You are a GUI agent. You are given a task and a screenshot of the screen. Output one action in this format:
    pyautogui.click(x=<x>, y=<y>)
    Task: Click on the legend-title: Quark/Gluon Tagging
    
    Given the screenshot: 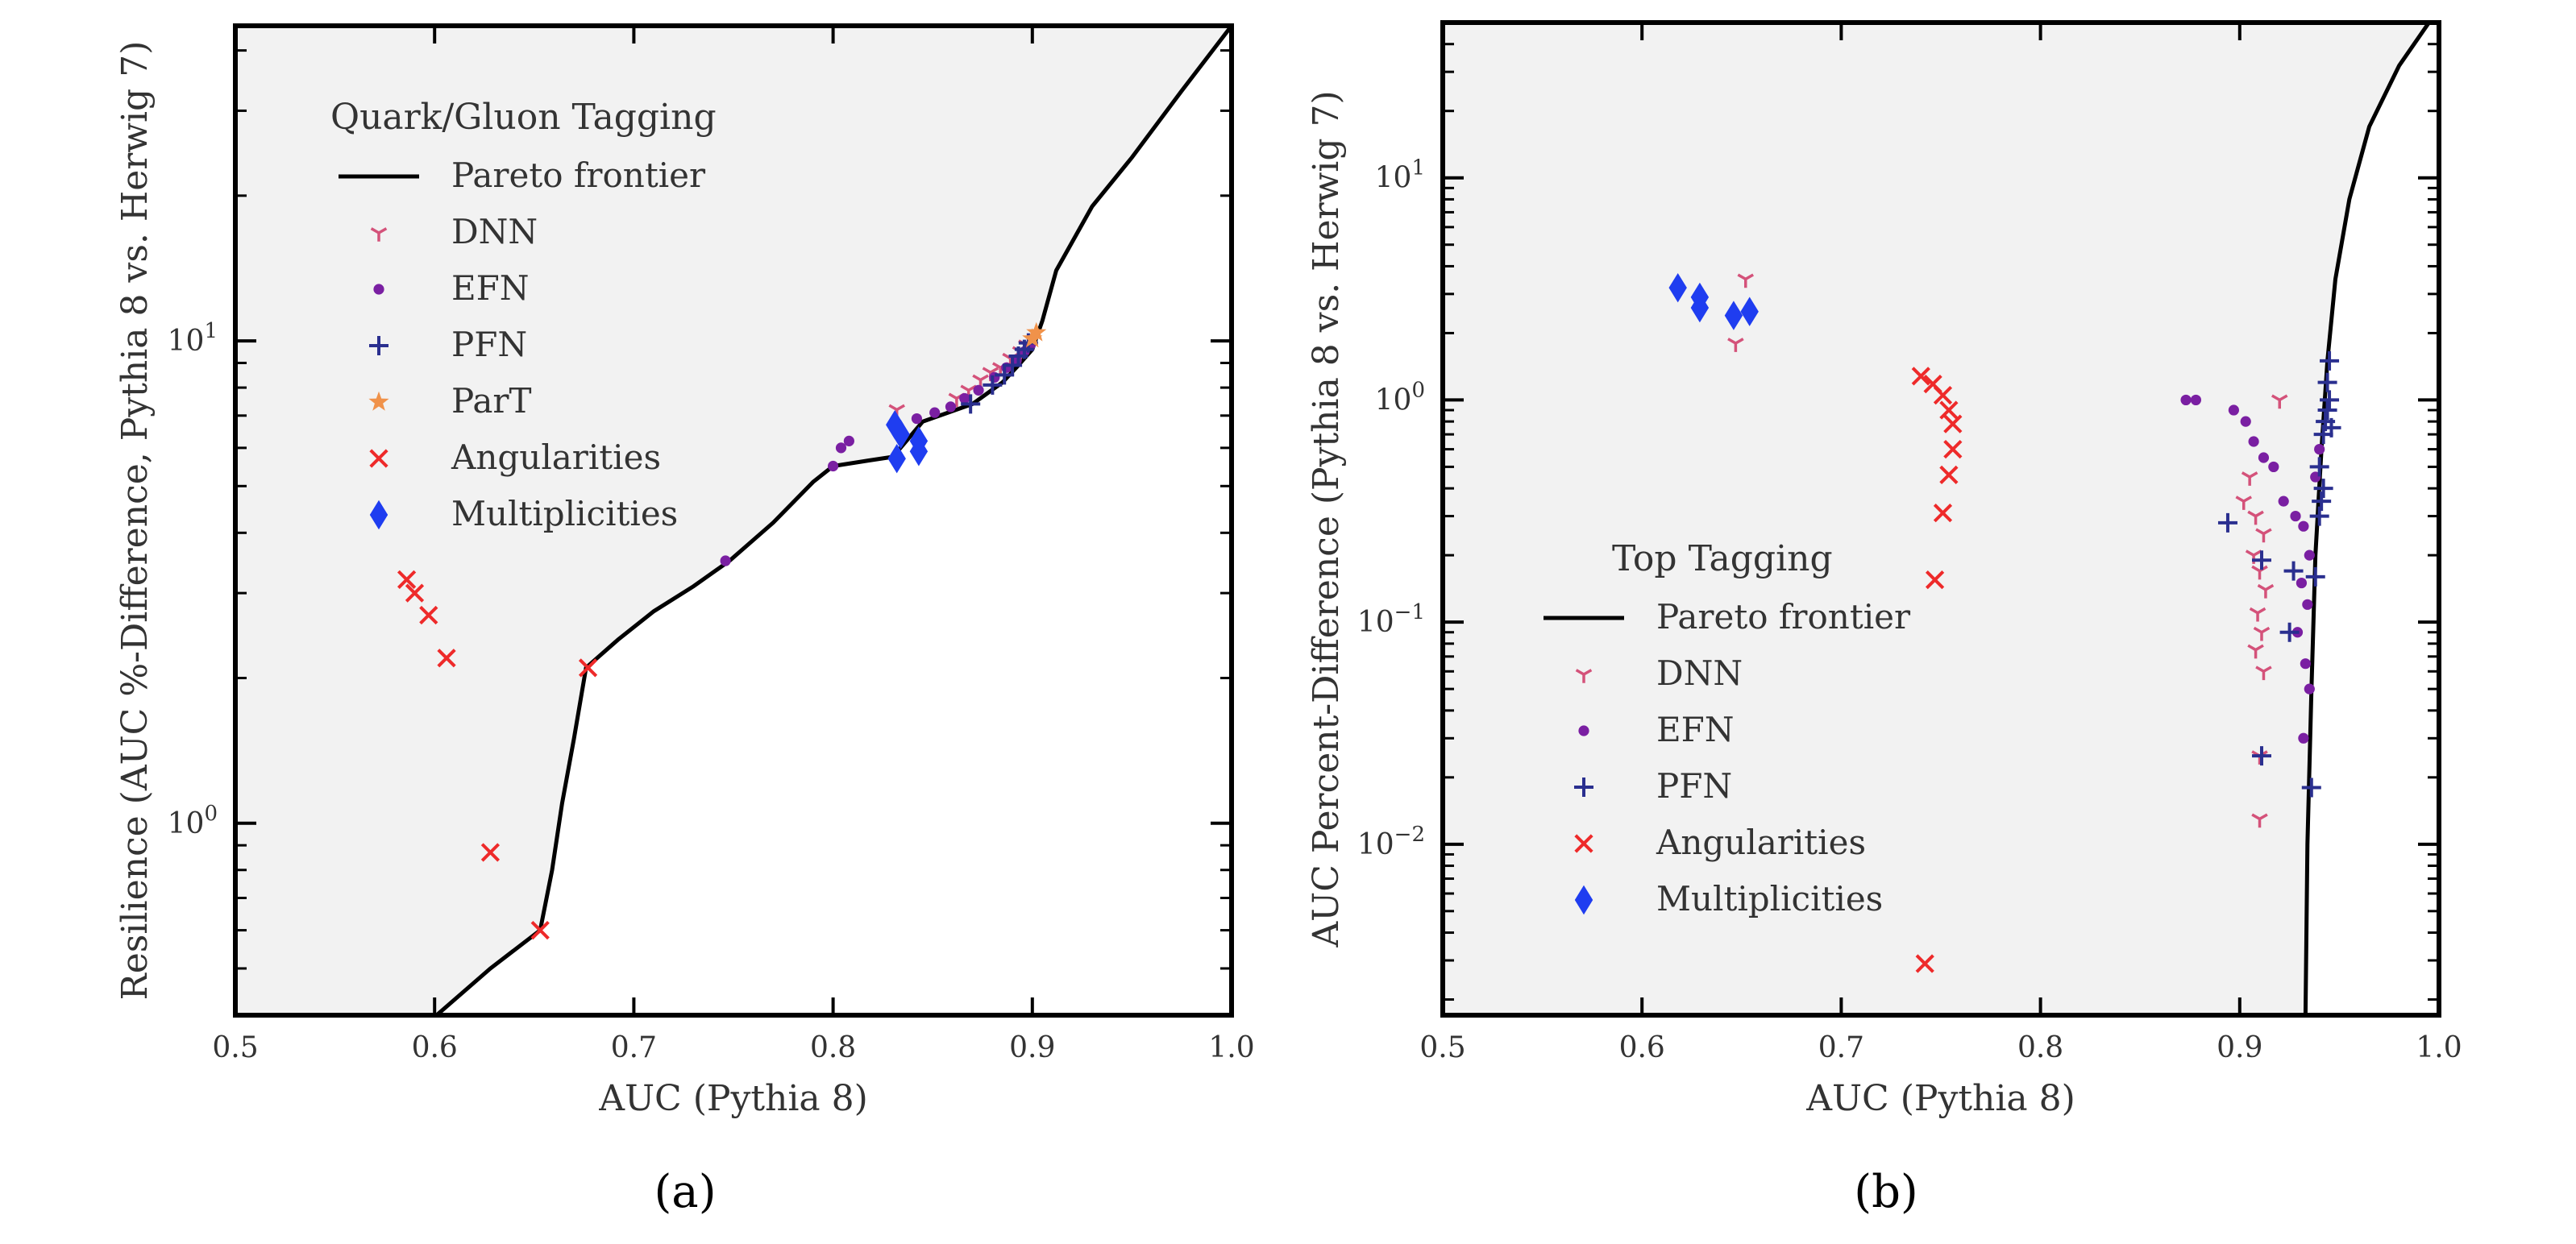 What is the action you would take?
    pyautogui.click(x=523, y=118)
    